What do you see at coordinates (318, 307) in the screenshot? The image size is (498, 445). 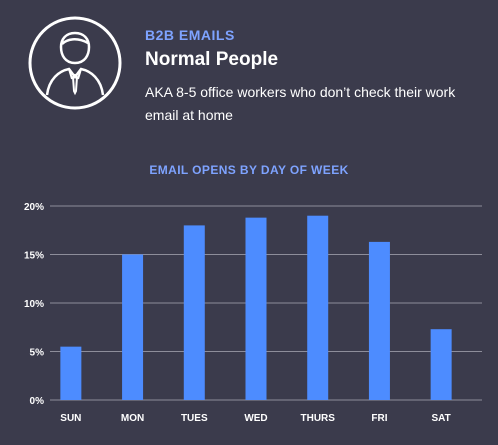 I see `bar-thurs` at bounding box center [318, 307].